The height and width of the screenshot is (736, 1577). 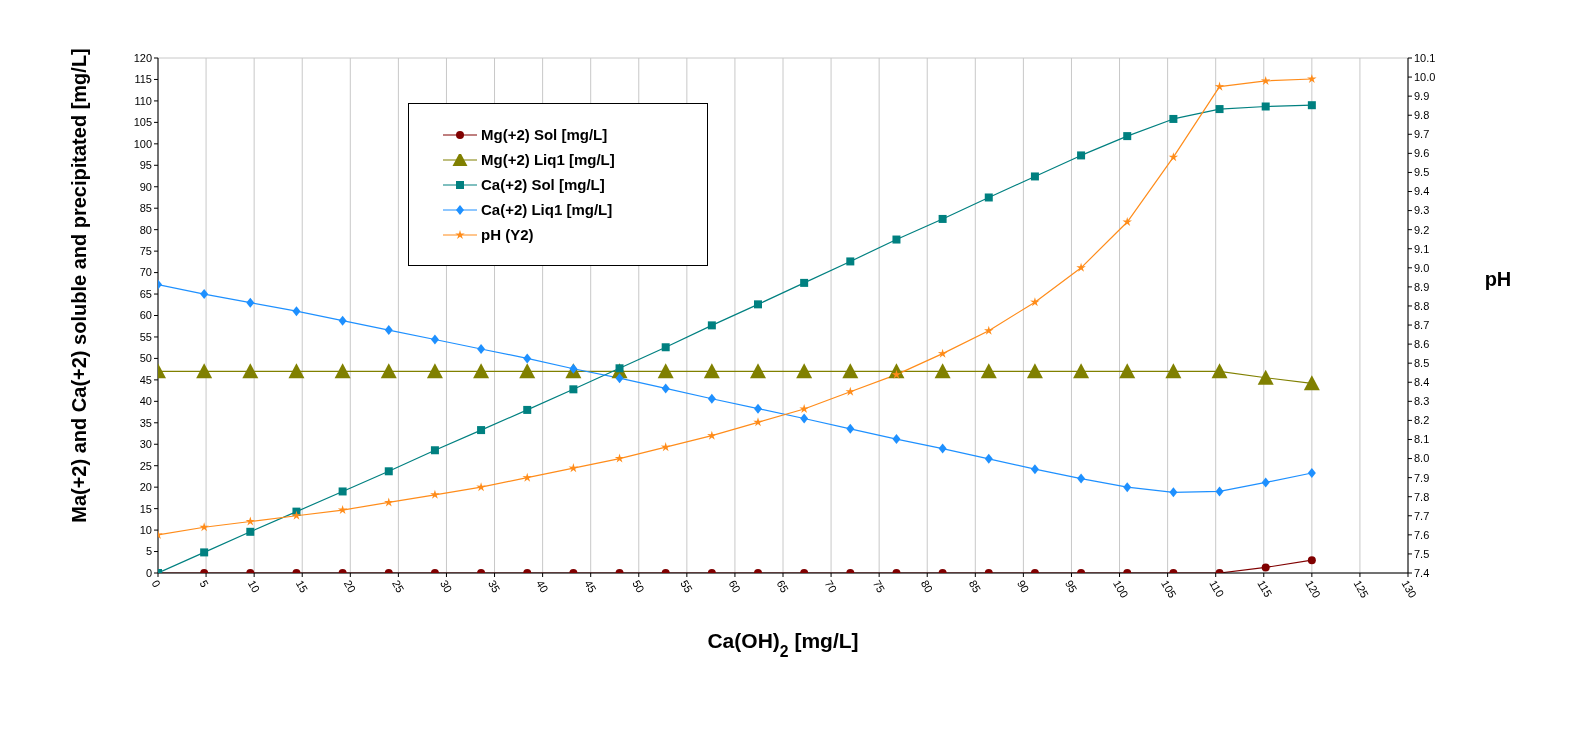 What do you see at coordinates (783, 644) in the screenshot?
I see `x-axis-title: Ca(OH)$_{2}$ [mg/L]` at bounding box center [783, 644].